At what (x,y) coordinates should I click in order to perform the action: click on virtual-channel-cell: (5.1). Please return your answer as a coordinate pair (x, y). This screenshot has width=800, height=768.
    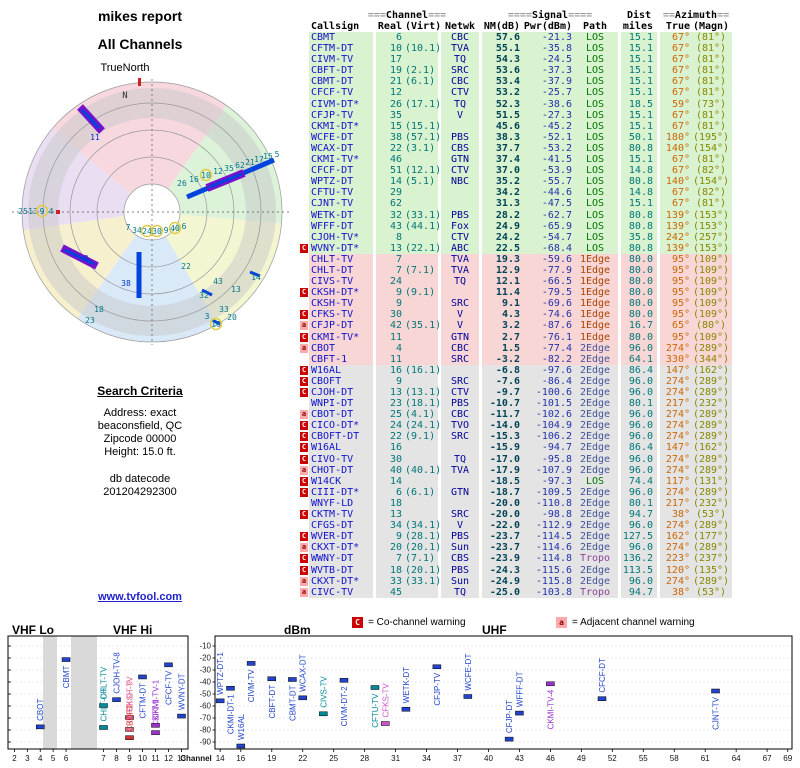
    Looking at the image, I should click on (420, 182).